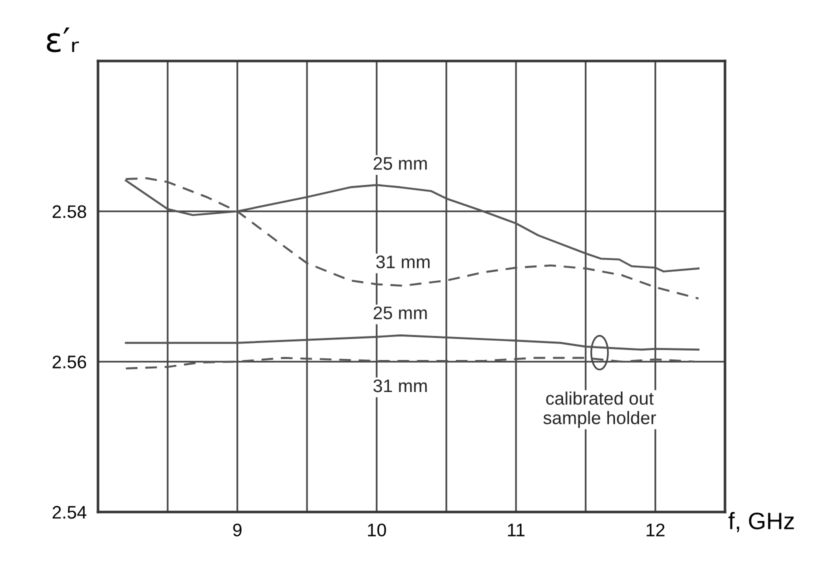 The image size is (816, 568). I want to click on annotation: calibrated out sample holder, so click(599, 410).